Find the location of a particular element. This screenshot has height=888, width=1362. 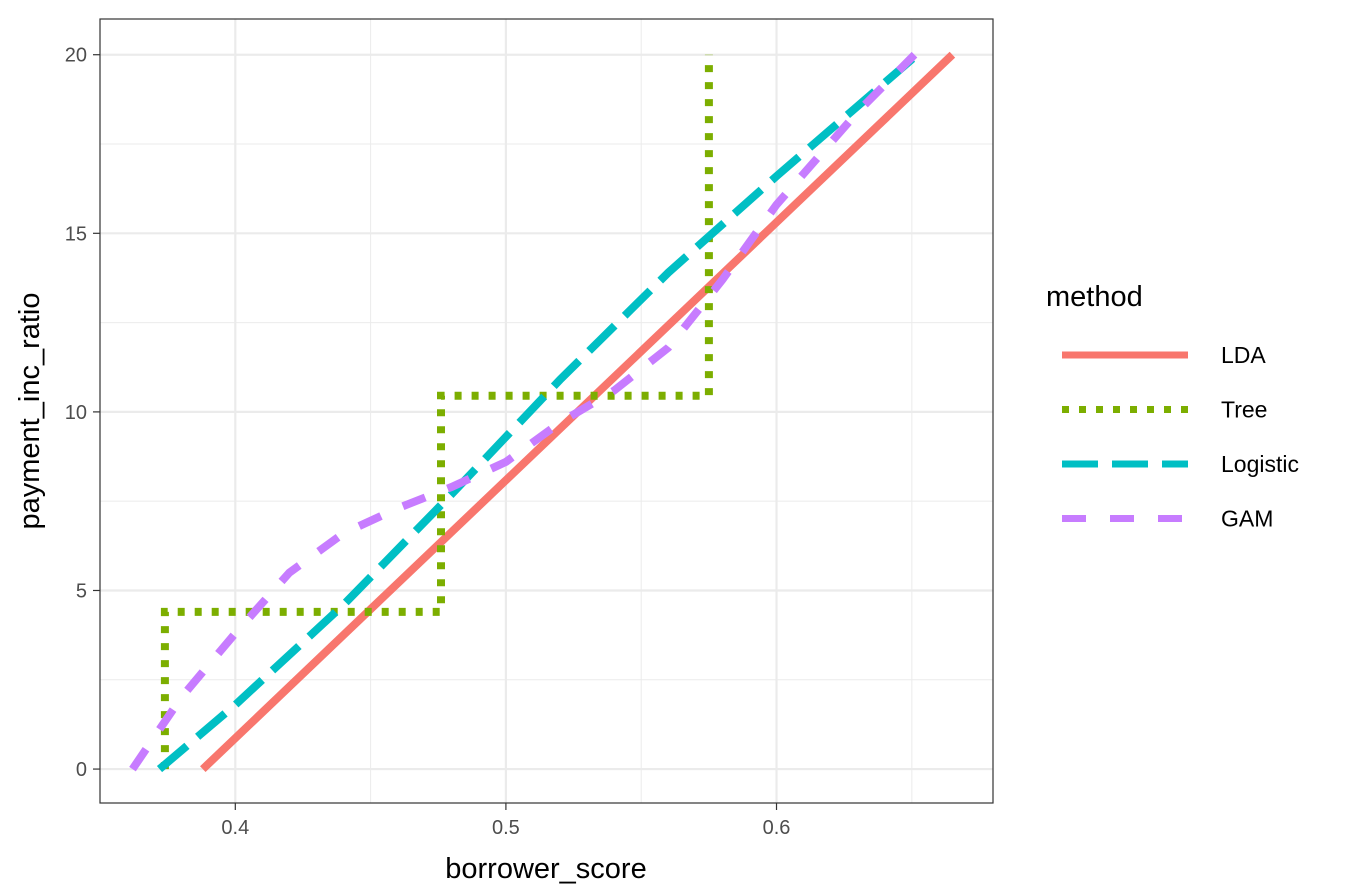

y-tick-label: 10 is located at coordinates (76, 413).